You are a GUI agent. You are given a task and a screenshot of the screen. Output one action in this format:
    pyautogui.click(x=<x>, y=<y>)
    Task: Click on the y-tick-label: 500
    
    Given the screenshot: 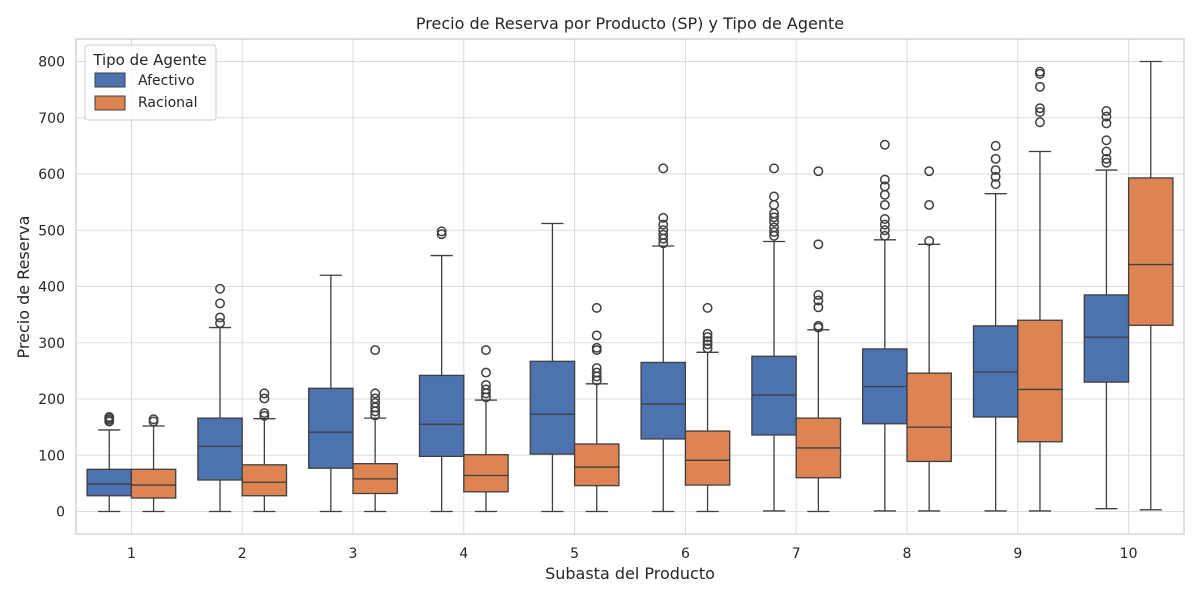 What is the action you would take?
    pyautogui.click(x=51, y=231)
    